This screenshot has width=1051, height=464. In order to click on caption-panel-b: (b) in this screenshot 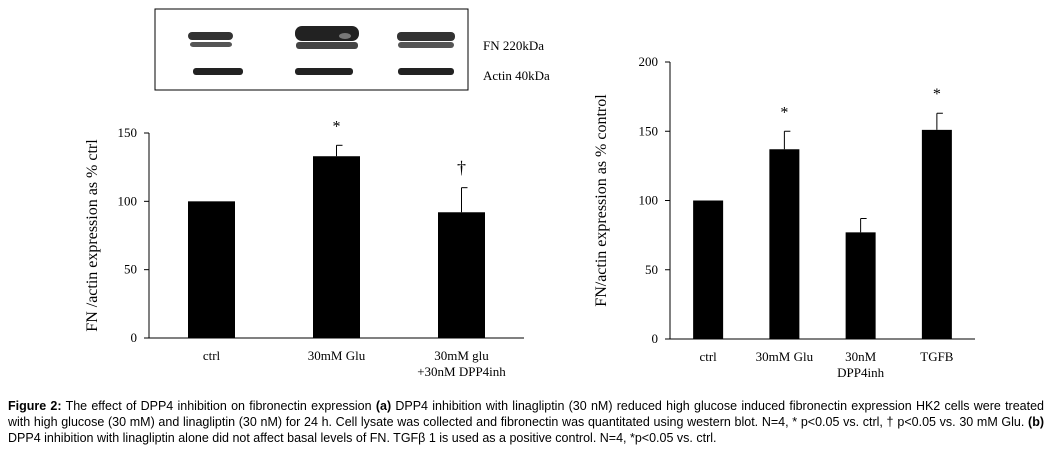, I will do `click(1036, 422)`.